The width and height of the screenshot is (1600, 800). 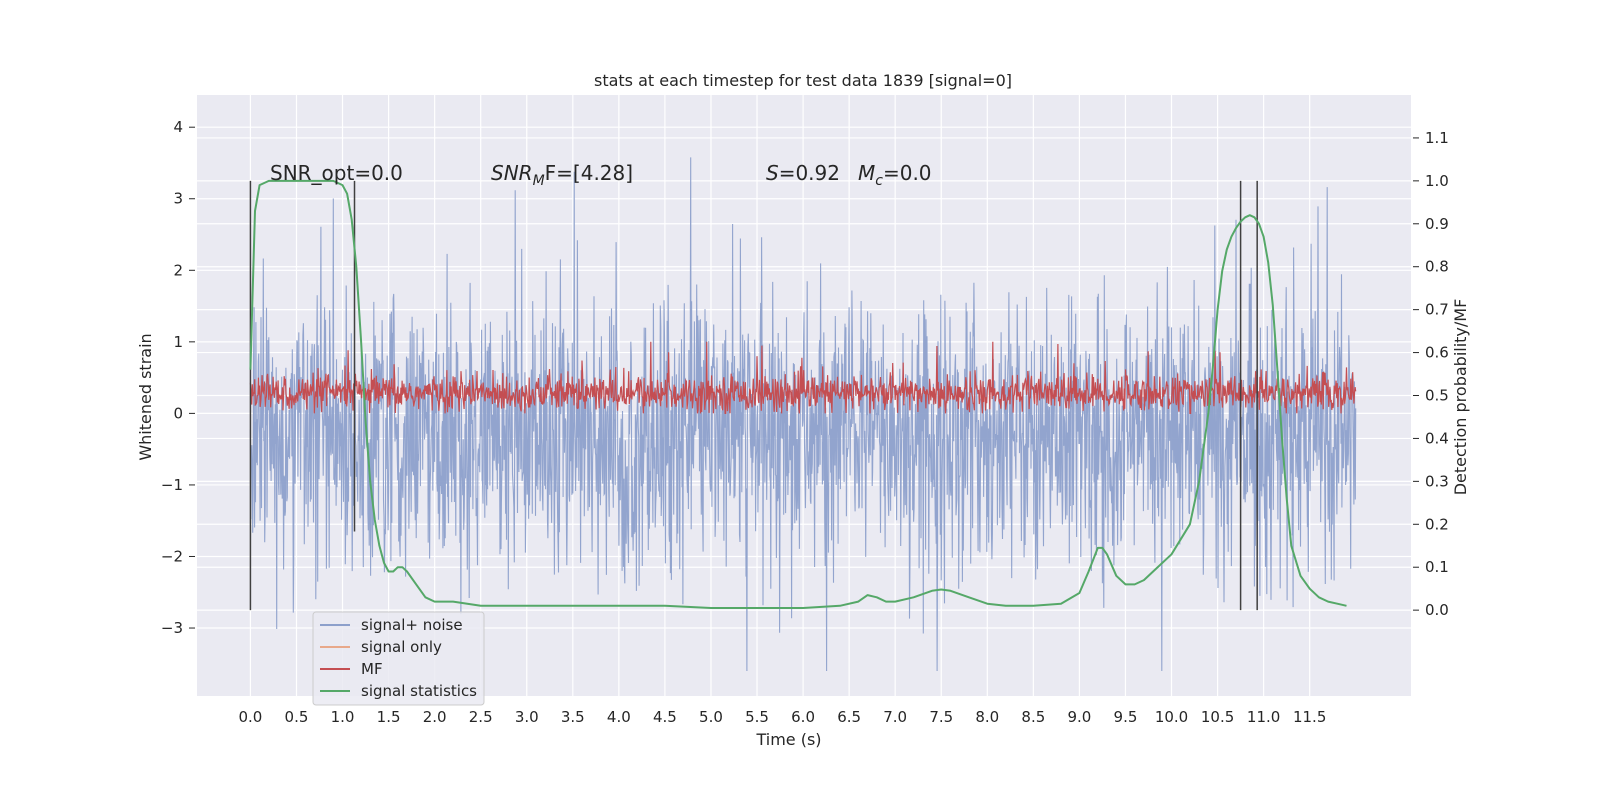 I want to click on y2-tick-label: 0.0, so click(x=1437, y=610).